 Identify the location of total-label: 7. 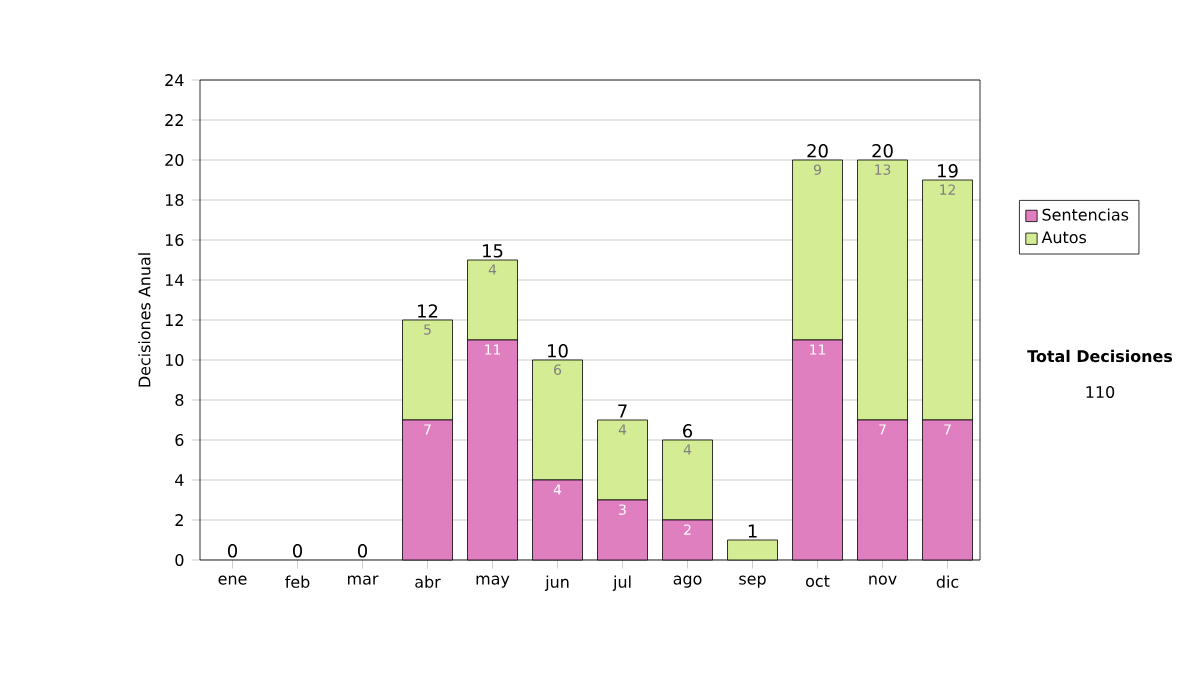
(622, 411).